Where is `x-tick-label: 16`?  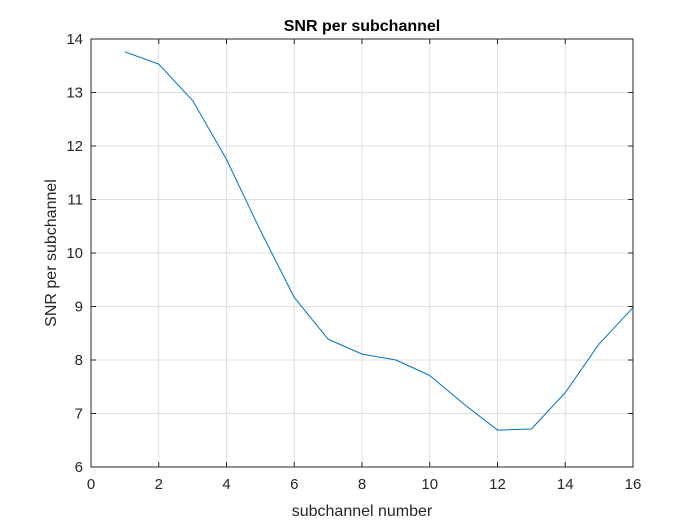 x-tick-label: 16 is located at coordinates (633, 484).